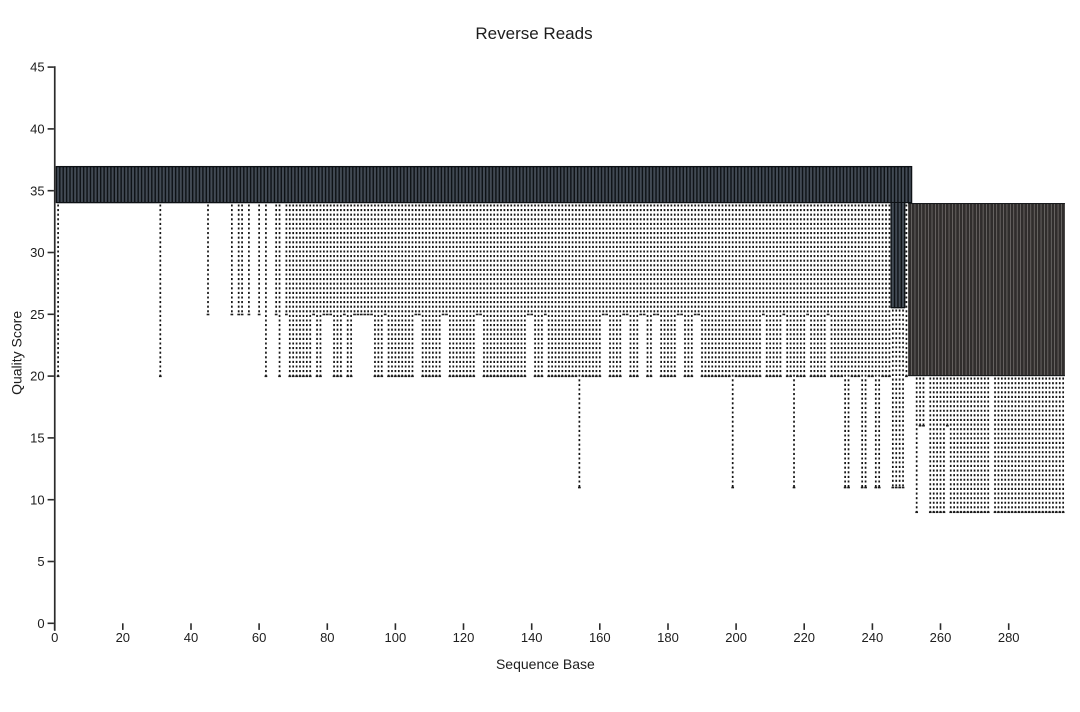 This screenshot has width=1080, height=712. What do you see at coordinates (533, 33) in the screenshot?
I see `svg-text: Reverse Reads` at bounding box center [533, 33].